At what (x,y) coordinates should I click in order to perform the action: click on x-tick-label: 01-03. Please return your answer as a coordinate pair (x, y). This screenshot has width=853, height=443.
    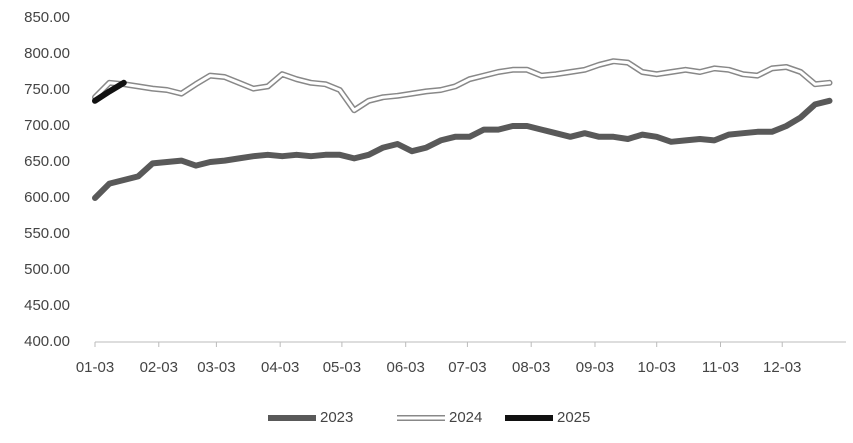
    Looking at the image, I should click on (95, 367).